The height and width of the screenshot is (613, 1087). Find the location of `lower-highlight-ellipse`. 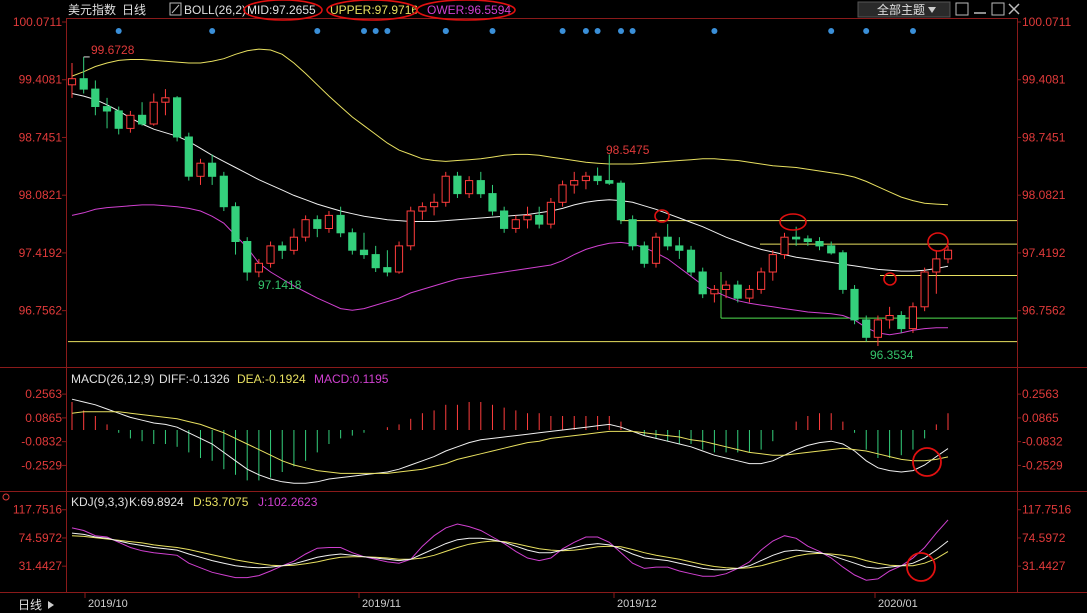

lower-highlight-ellipse is located at coordinates (466, 10).